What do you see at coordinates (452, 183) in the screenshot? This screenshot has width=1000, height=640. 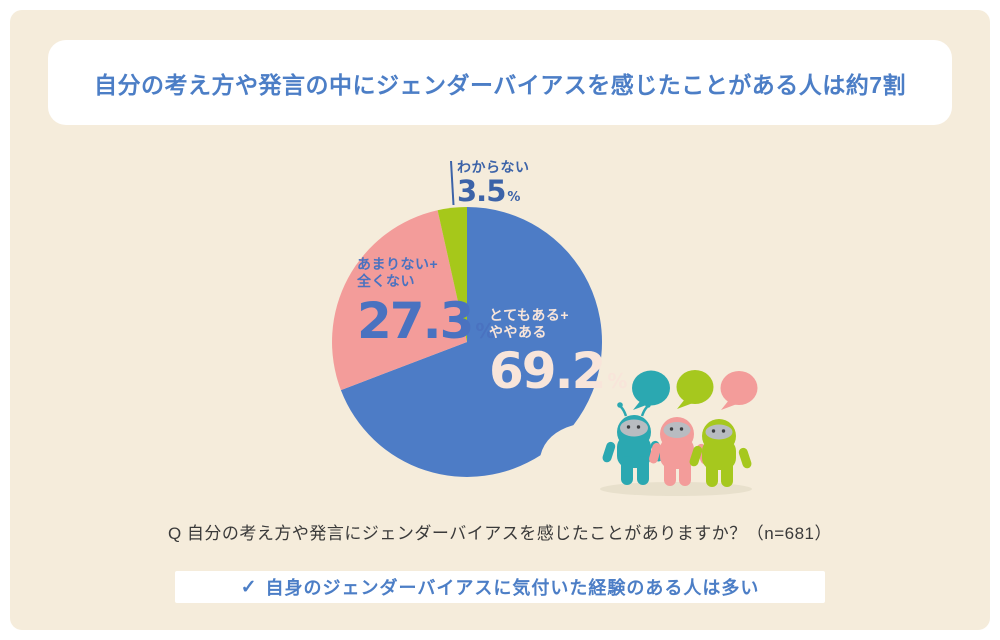 I see `leader-line-wakaranai` at bounding box center [452, 183].